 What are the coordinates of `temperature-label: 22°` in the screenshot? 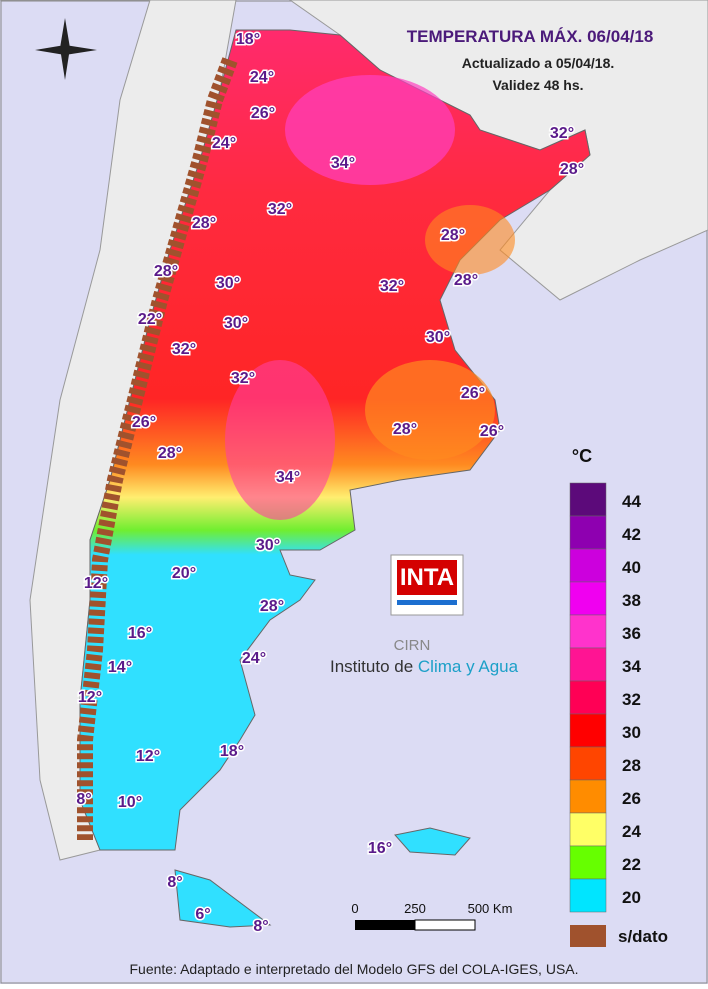 It's located at (150, 319).